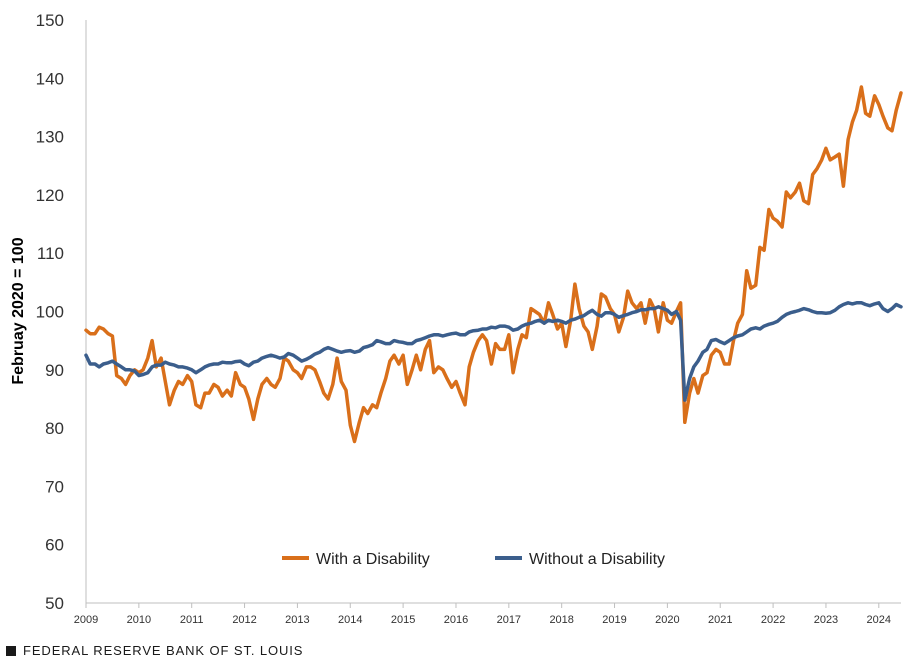  What do you see at coordinates (297, 620) in the screenshot?
I see `x-tick-label: 2013` at bounding box center [297, 620].